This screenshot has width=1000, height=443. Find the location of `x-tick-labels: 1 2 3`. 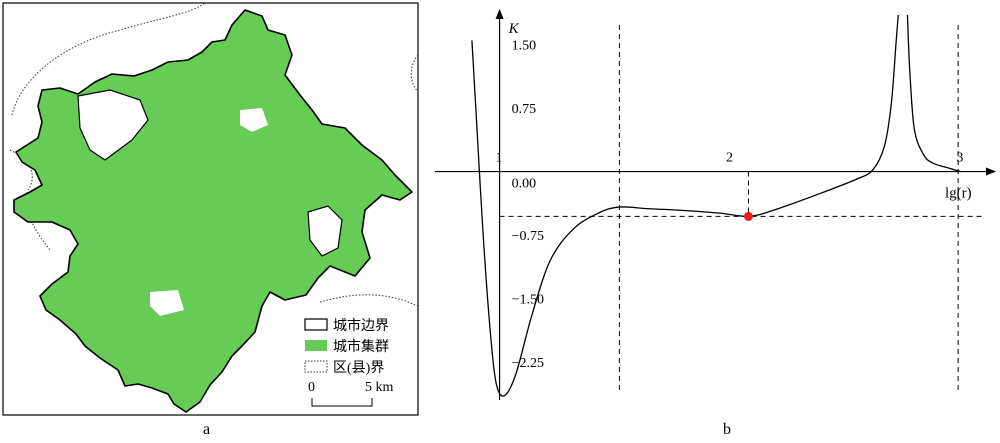

x-tick-labels: 1 2 3 is located at coordinates (730, 158).